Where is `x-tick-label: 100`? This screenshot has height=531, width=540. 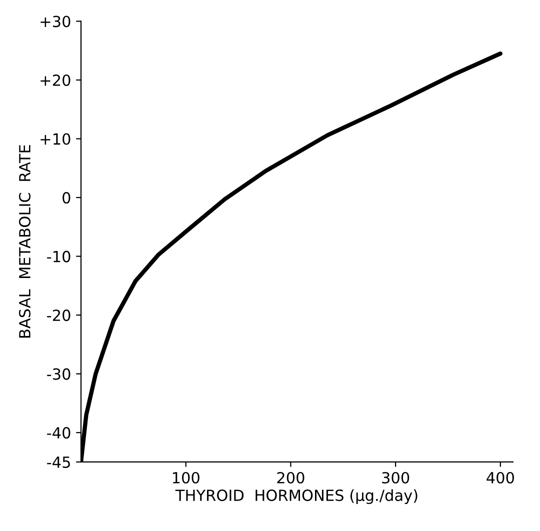 x-tick-label: 100 is located at coordinates (186, 478).